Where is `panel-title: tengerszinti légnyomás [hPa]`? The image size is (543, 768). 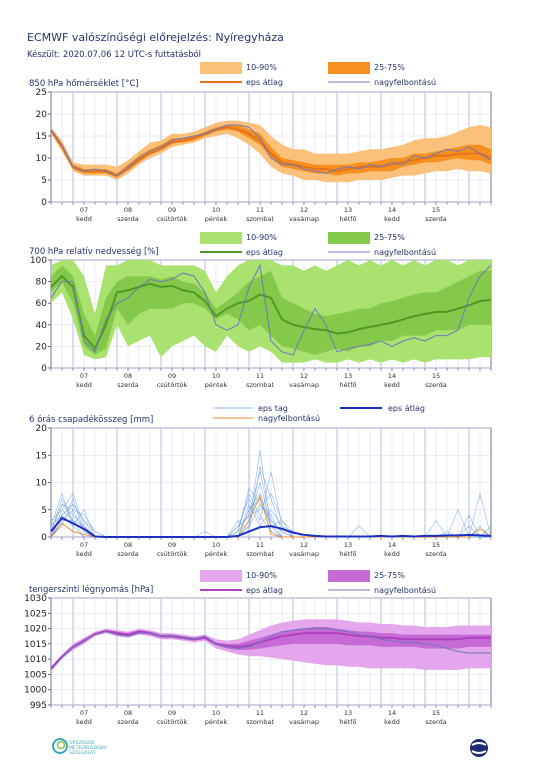
panel-title: tengerszinti légnyomás [hPa] is located at coordinates (91, 589).